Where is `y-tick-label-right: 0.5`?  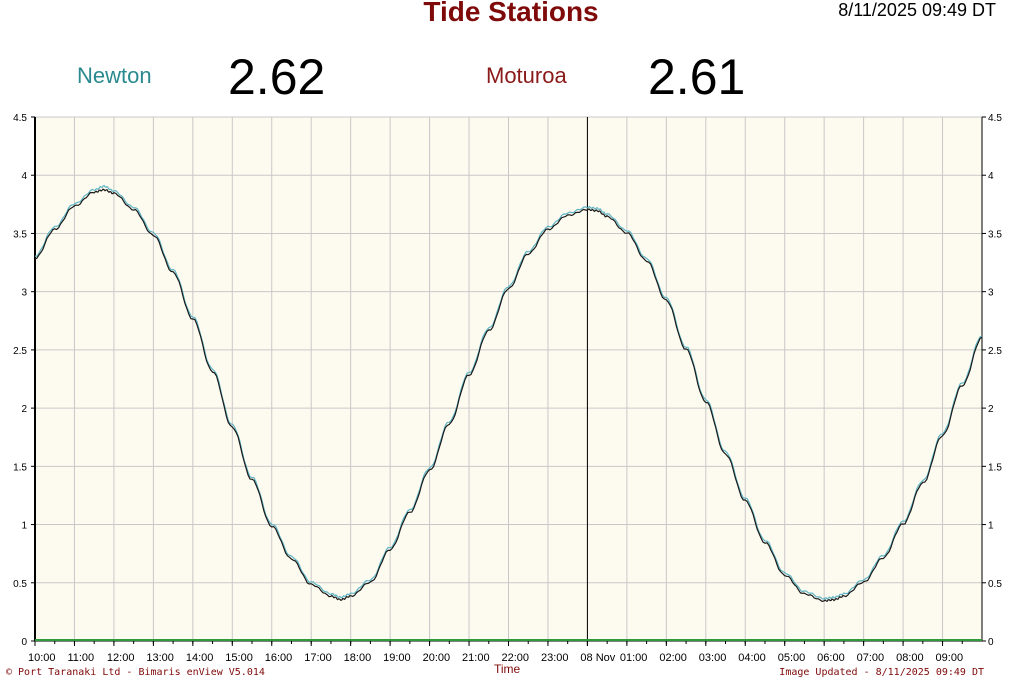 y-tick-label-right: 0.5 is located at coordinates (995, 584).